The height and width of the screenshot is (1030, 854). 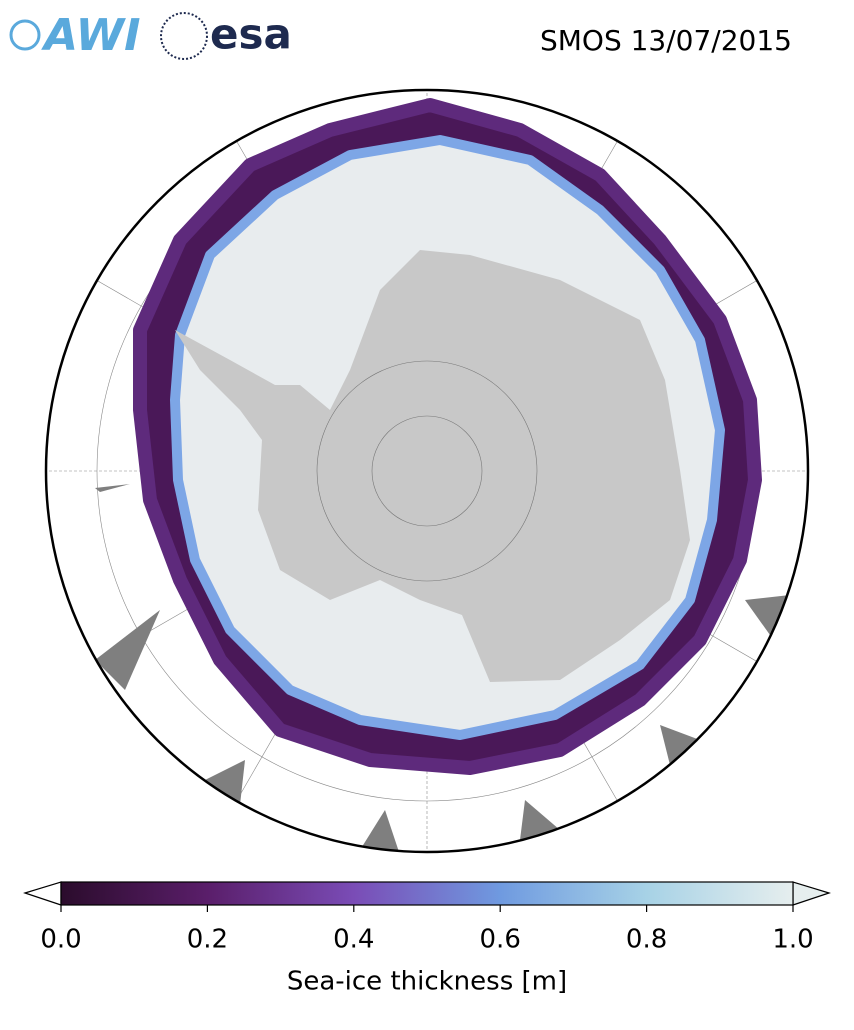 What do you see at coordinates (60, 940) in the screenshot?
I see `colorbar-tick-label: 0.0` at bounding box center [60, 940].